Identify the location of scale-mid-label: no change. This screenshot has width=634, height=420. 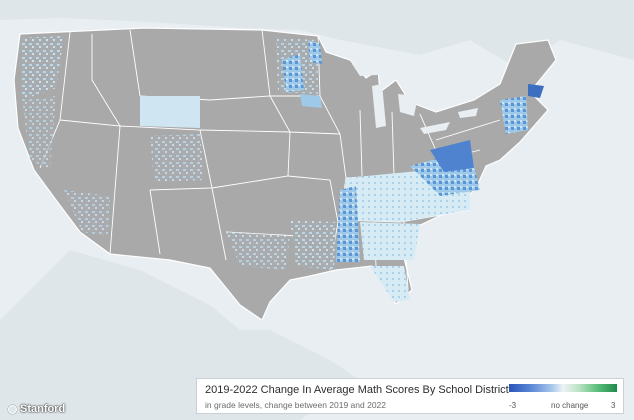
(570, 405).